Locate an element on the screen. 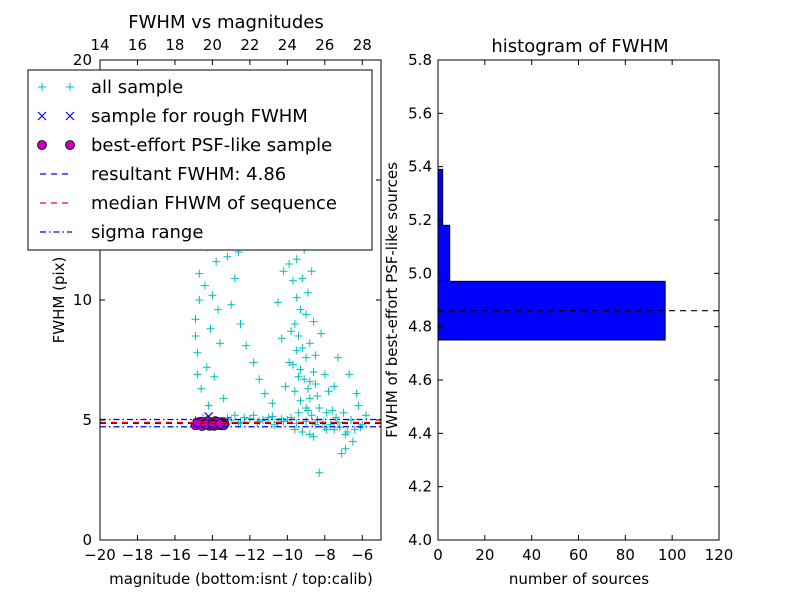 The height and width of the screenshot is (600, 800). scatter-x-ticks: −20 −18 −16 −14 −12 −10 −8 −6 is located at coordinates (228, 549).